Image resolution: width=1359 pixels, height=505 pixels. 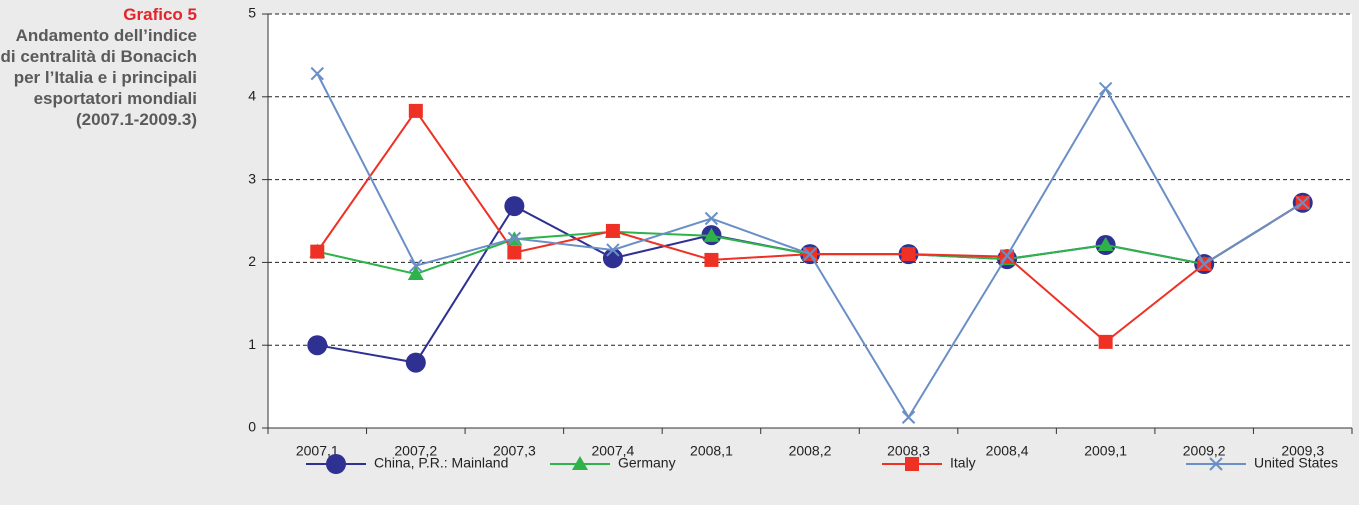 What do you see at coordinates (441, 463) in the screenshot?
I see `legend-label: China, P.R.: Mainland` at bounding box center [441, 463].